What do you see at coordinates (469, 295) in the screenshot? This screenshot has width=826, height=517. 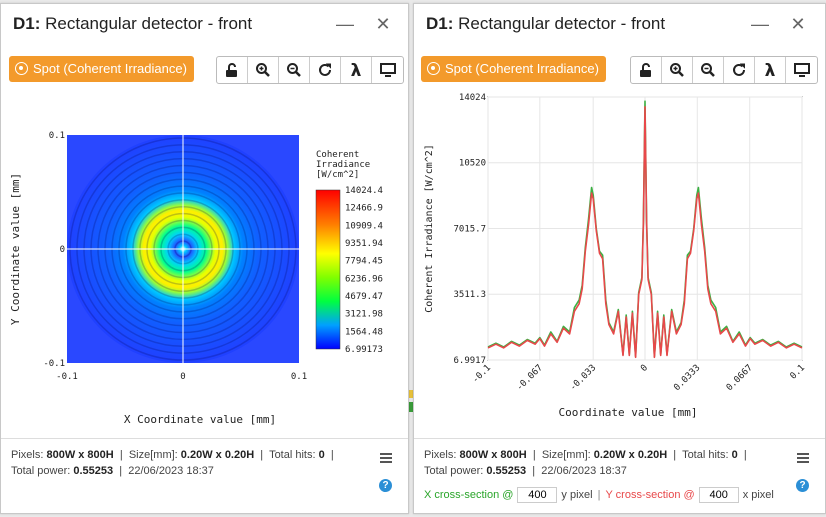 I see `y-tick-label: 3511.3` at bounding box center [469, 295].